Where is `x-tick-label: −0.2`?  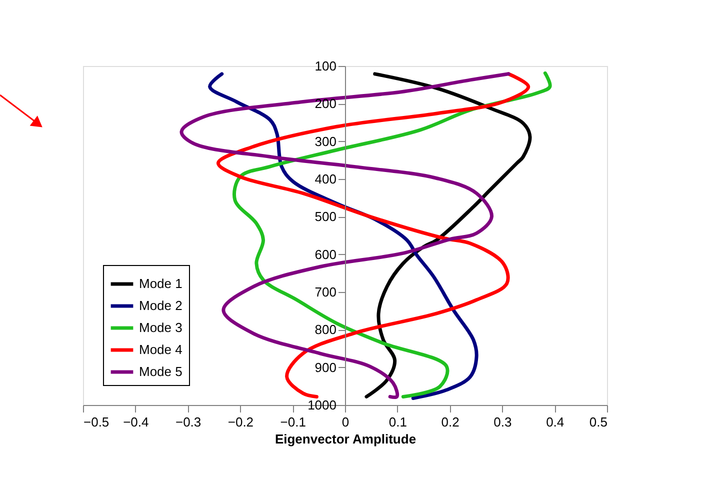 x-tick-label: −0.2 is located at coordinates (241, 422).